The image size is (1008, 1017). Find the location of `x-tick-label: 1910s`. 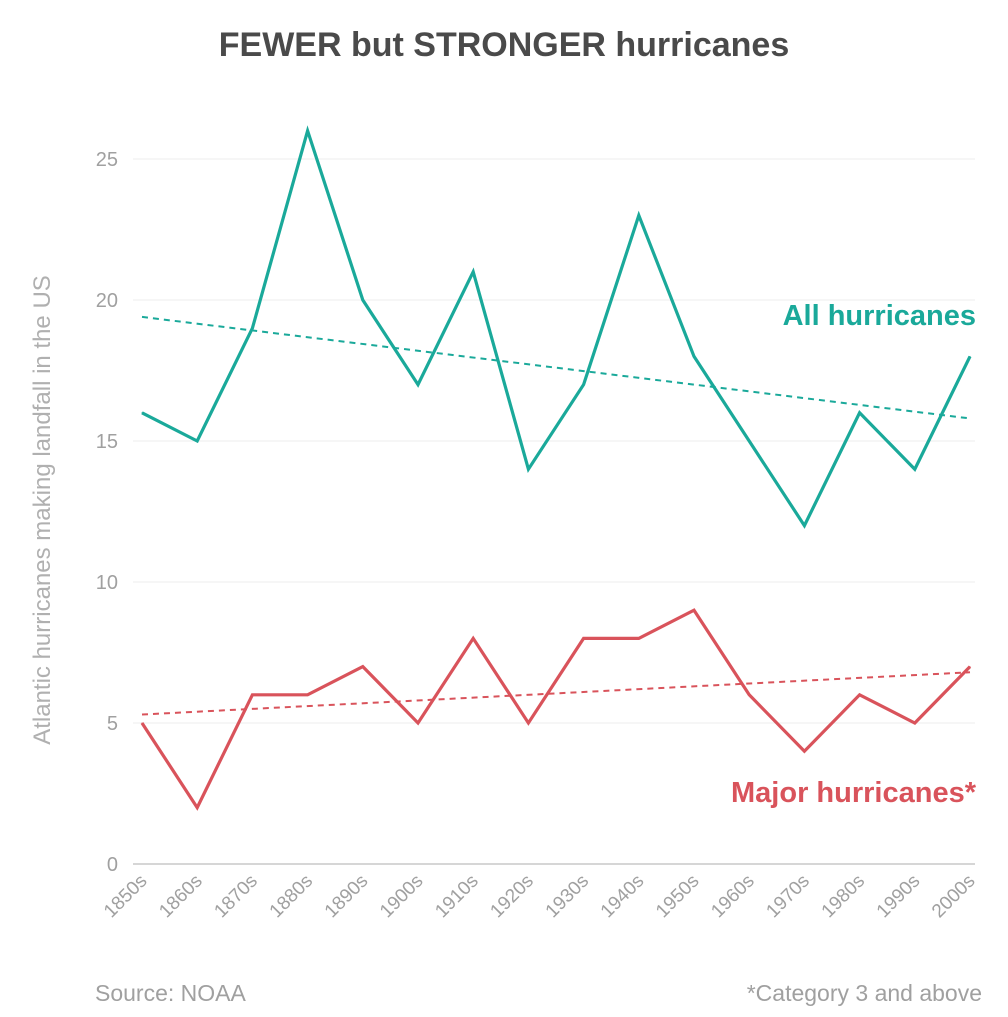

x-tick-label: 1910s is located at coordinates (456, 896).